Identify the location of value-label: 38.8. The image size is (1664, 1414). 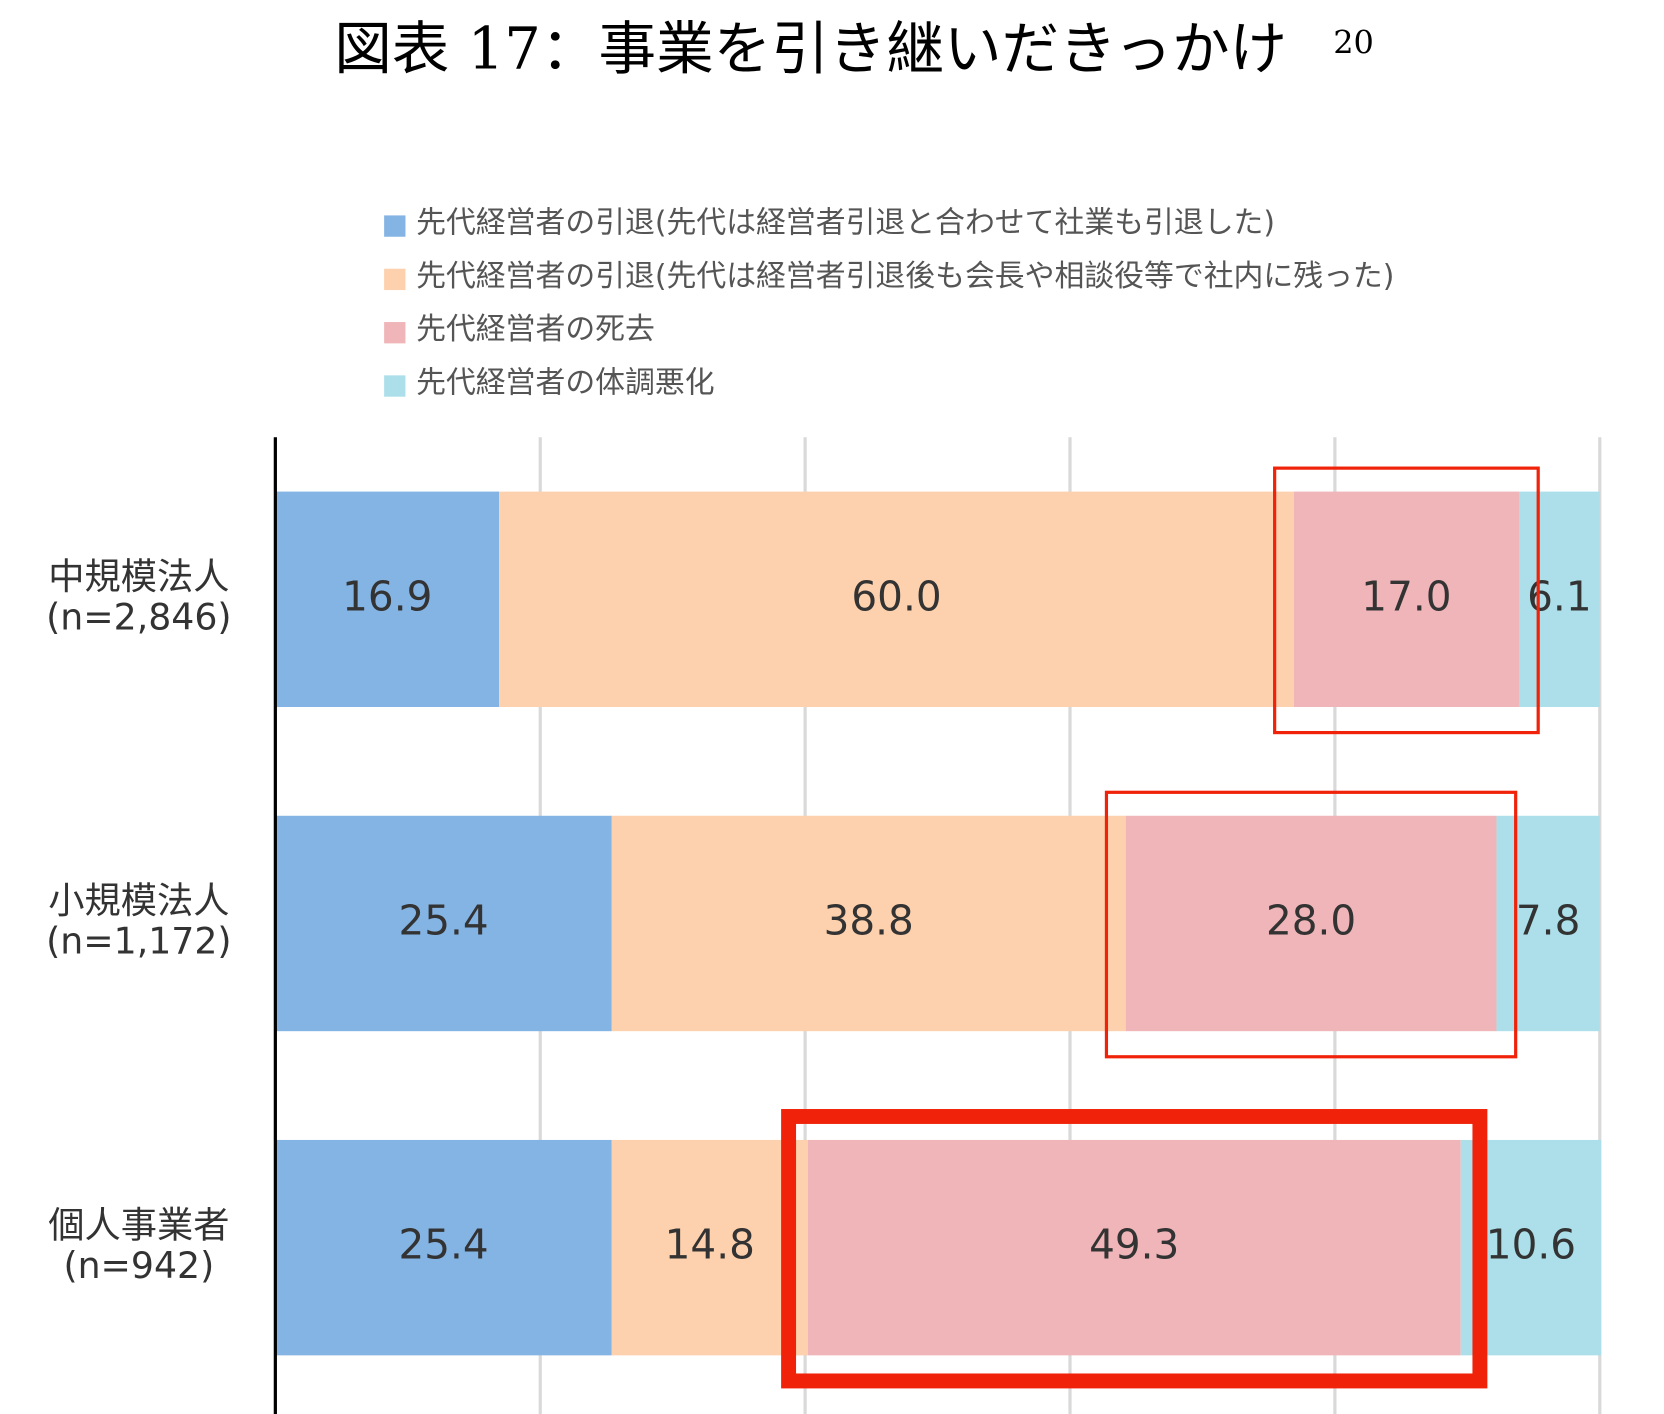
(869, 920).